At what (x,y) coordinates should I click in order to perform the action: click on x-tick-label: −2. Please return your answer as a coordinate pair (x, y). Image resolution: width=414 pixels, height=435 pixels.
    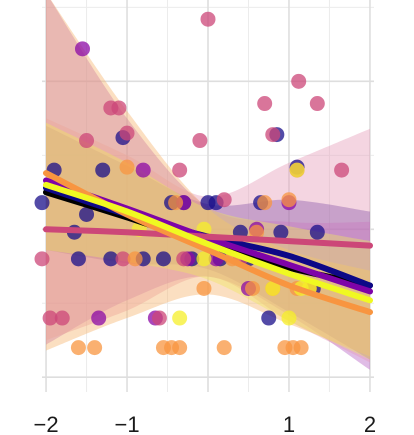
    Looking at the image, I should click on (46, 423).